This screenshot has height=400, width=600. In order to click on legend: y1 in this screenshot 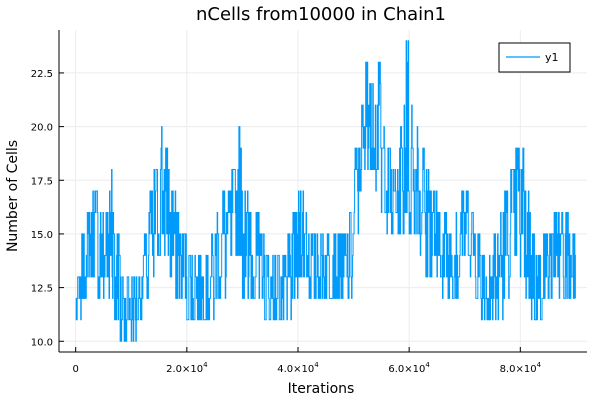, I will do `click(534, 57)`.